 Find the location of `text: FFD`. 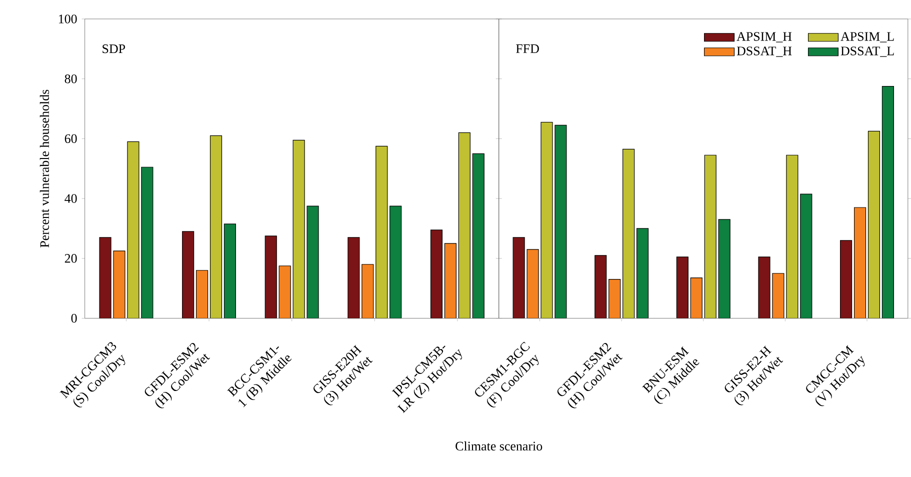

text: FFD is located at coordinates (527, 48).